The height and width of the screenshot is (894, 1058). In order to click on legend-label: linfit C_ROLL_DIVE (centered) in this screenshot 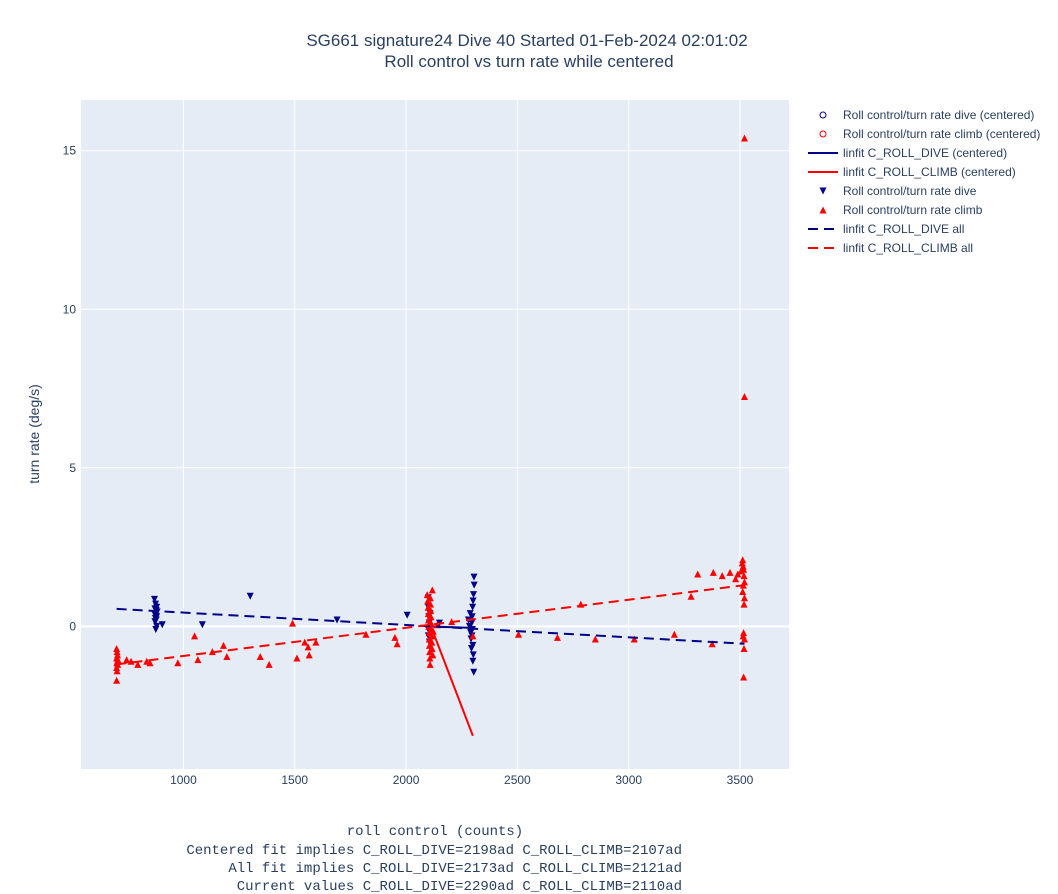, I will do `click(925, 153)`.